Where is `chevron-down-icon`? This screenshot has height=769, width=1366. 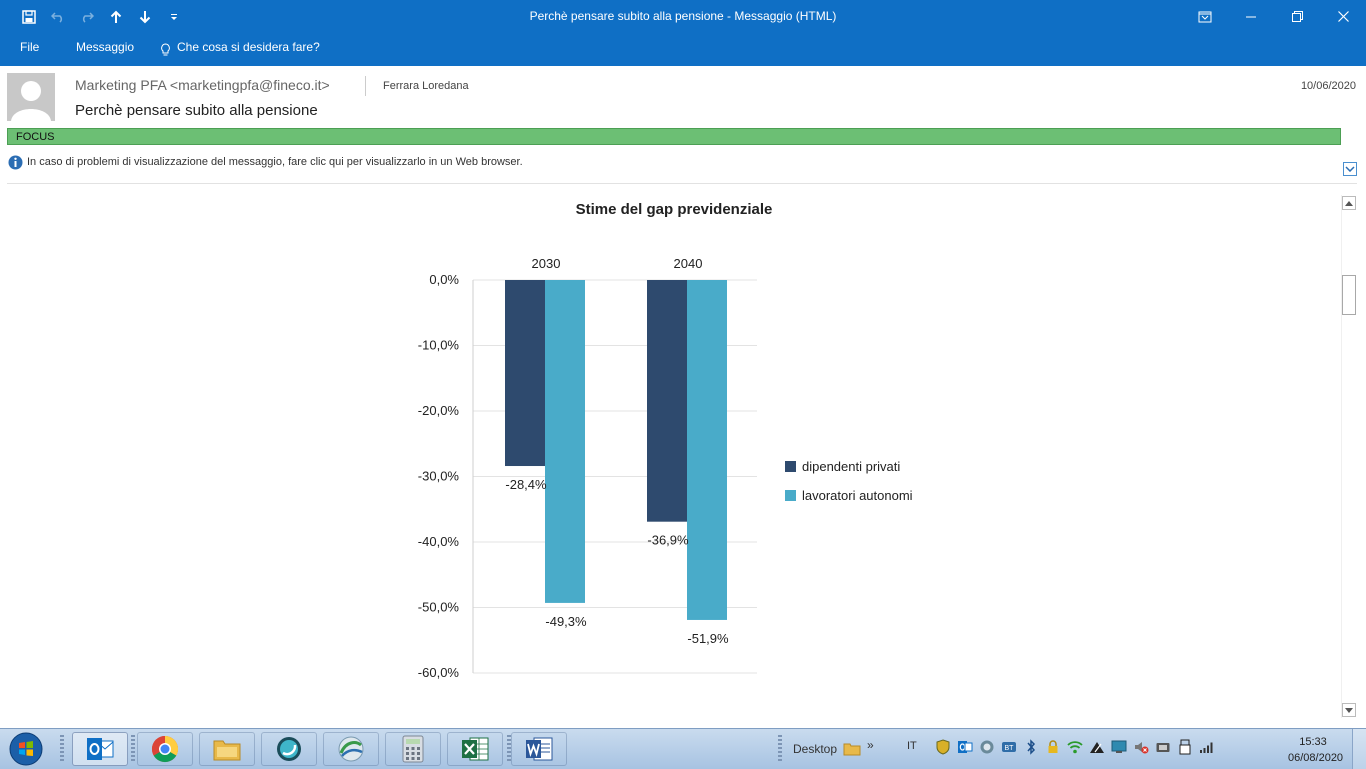
chevron-down-icon is located at coordinates (1350, 169).